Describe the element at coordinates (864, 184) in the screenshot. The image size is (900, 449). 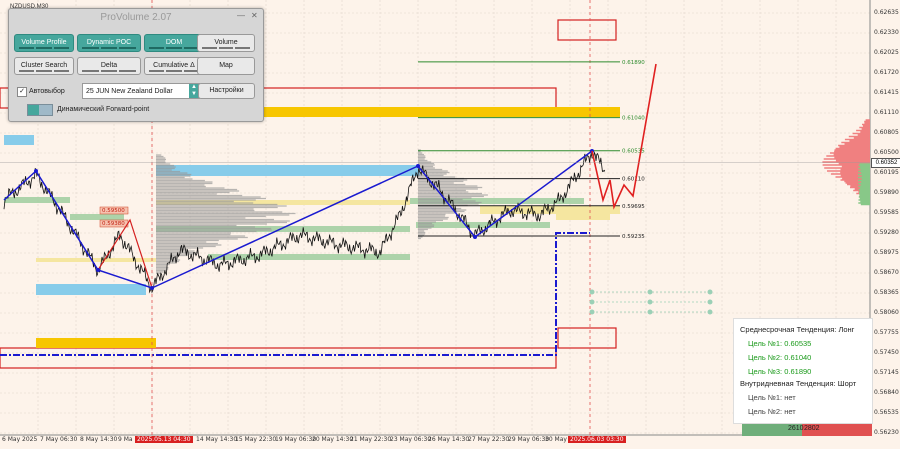
I see `axis-volume-profile-neg` at that location.